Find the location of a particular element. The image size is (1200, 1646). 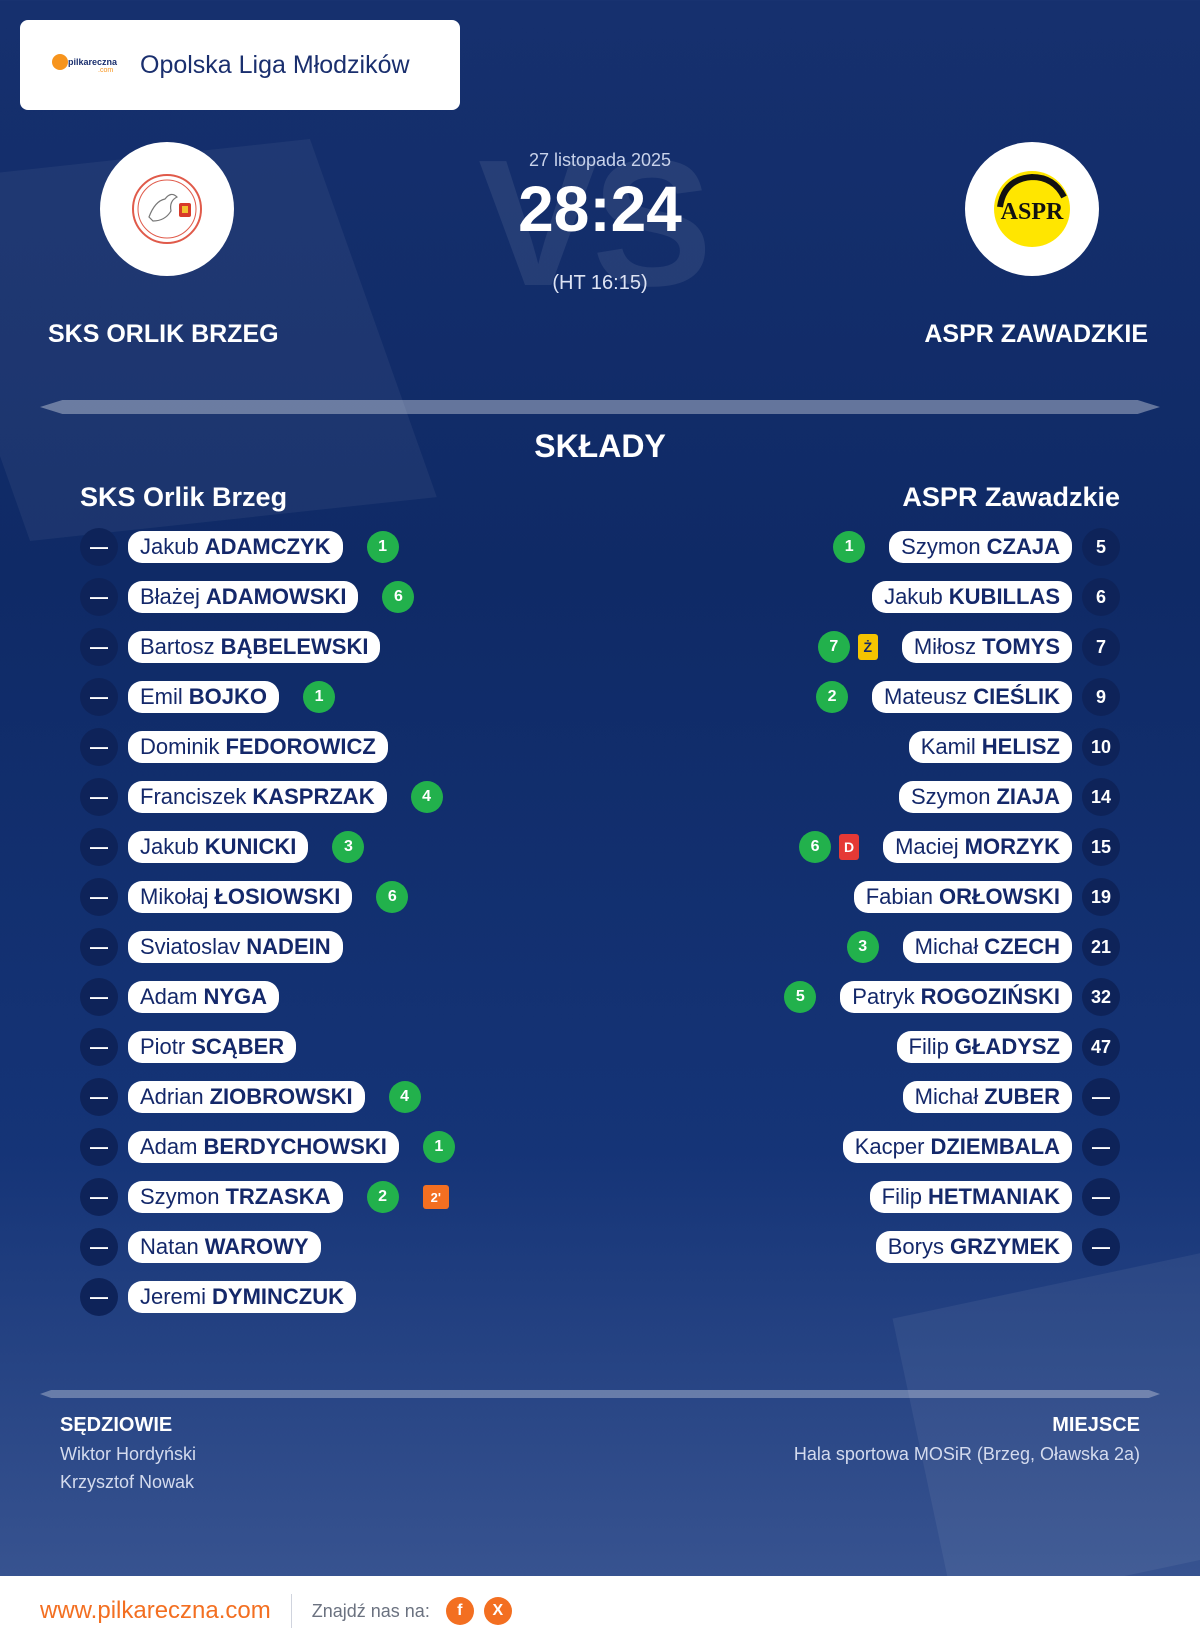

player-surname: MORZYK is located at coordinates (1012, 846).